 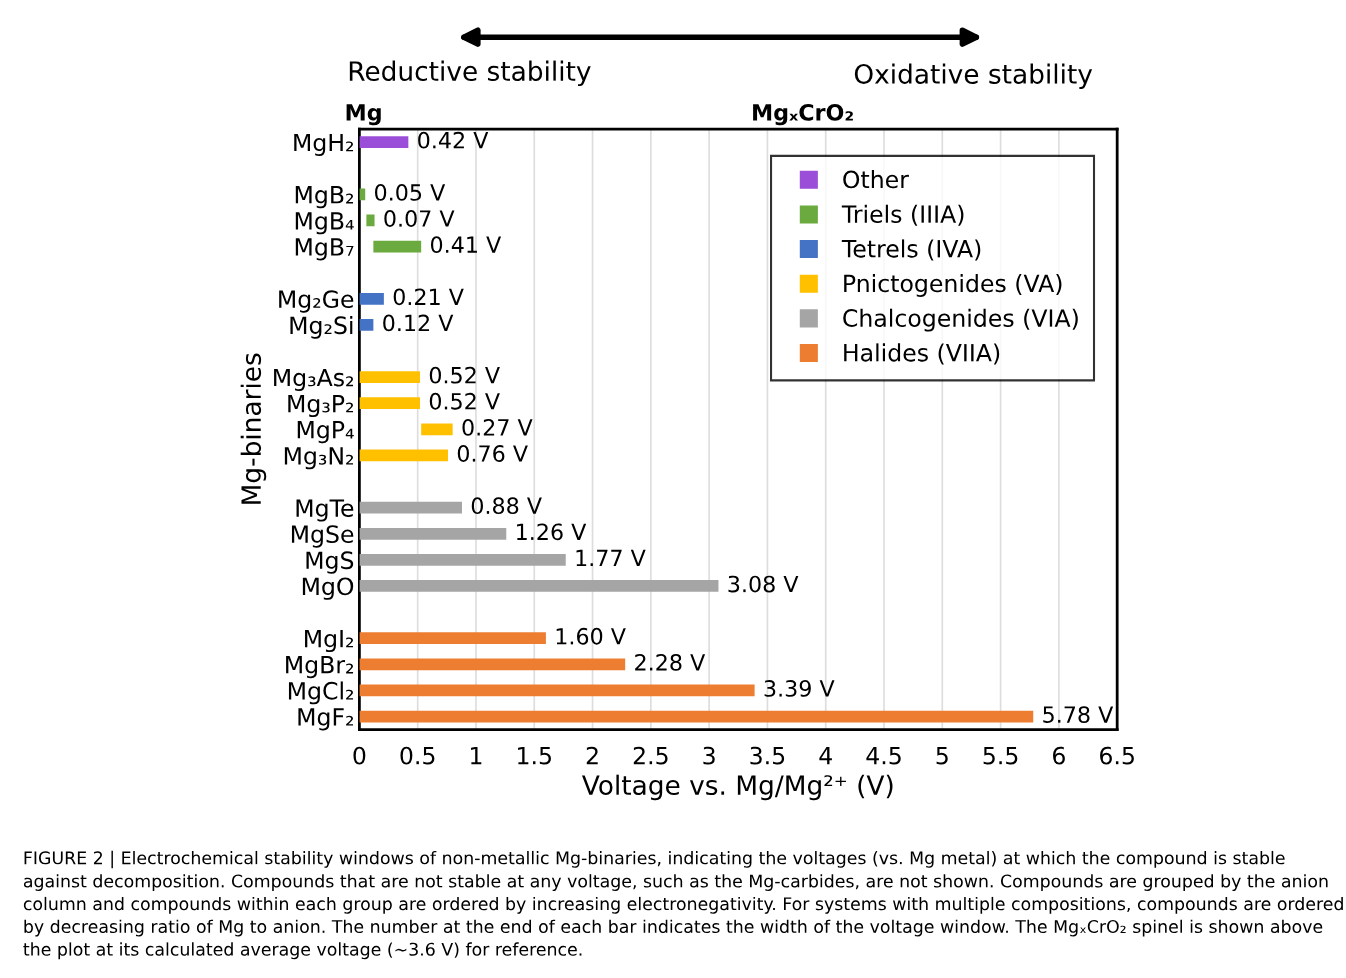 What do you see at coordinates (470, 73) in the screenshot?
I see `text: Reductive stability` at bounding box center [470, 73].